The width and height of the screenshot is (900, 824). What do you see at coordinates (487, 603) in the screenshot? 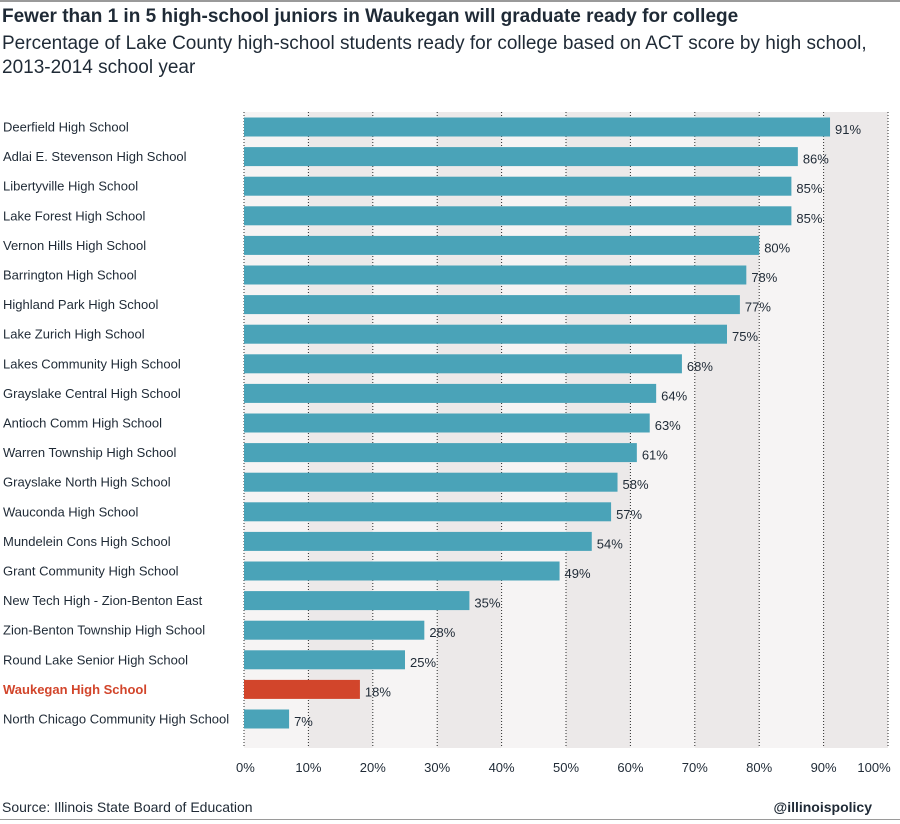
I see `value-label: 35%` at bounding box center [487, 603].